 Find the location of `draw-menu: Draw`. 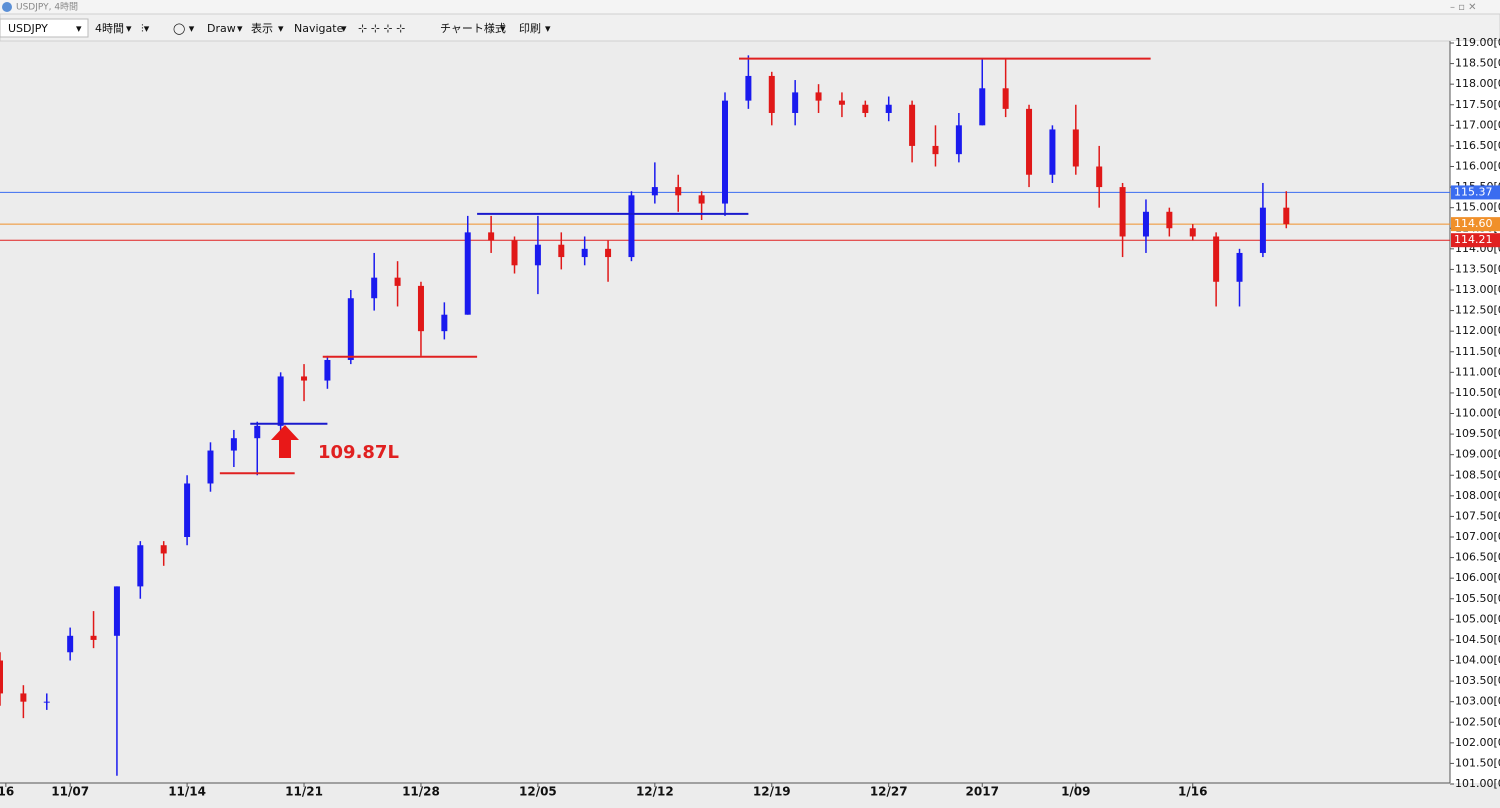

draw-menu: Draw is located at coordinates (221, 28).